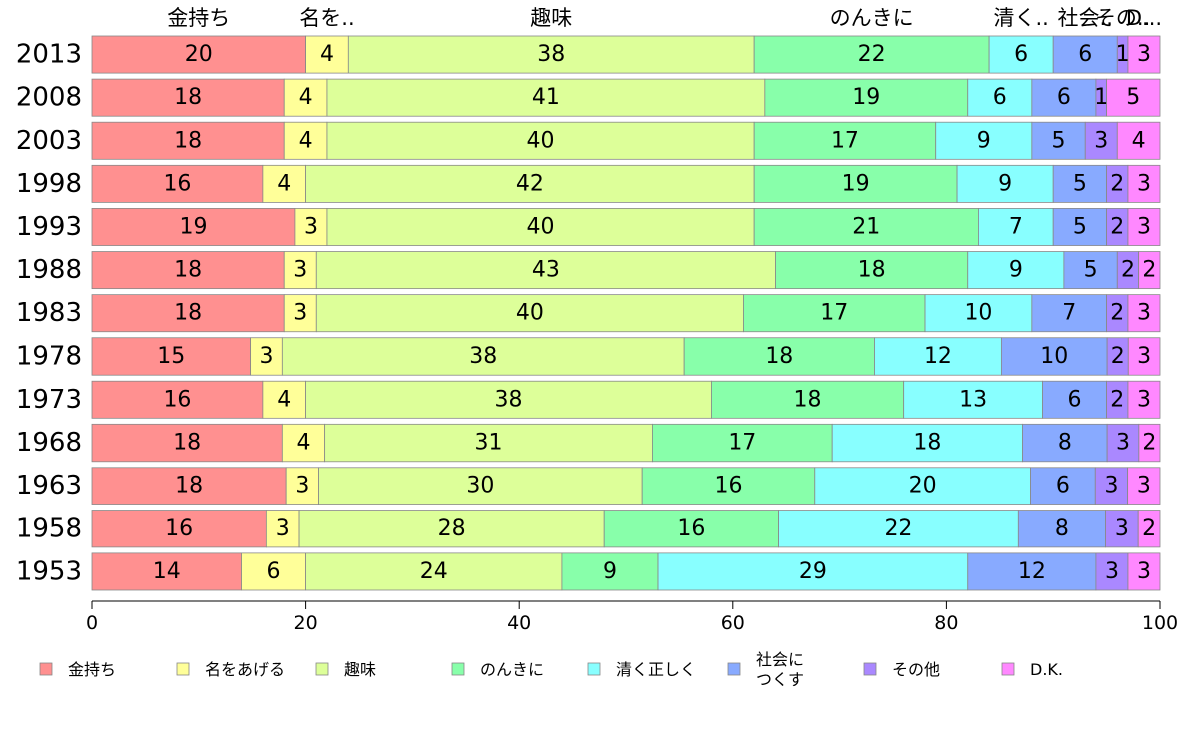 The height and width of the screenshot is (740, 1188). I want to click on data-label: 8, so click(1062, 528).